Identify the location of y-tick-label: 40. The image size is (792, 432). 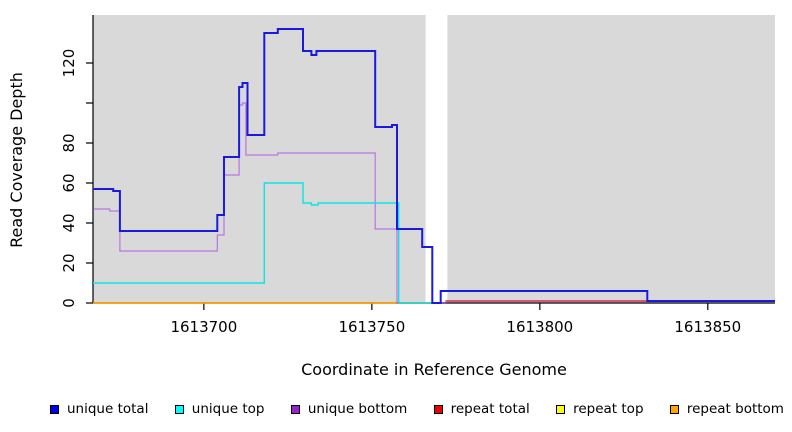
(69, 222).